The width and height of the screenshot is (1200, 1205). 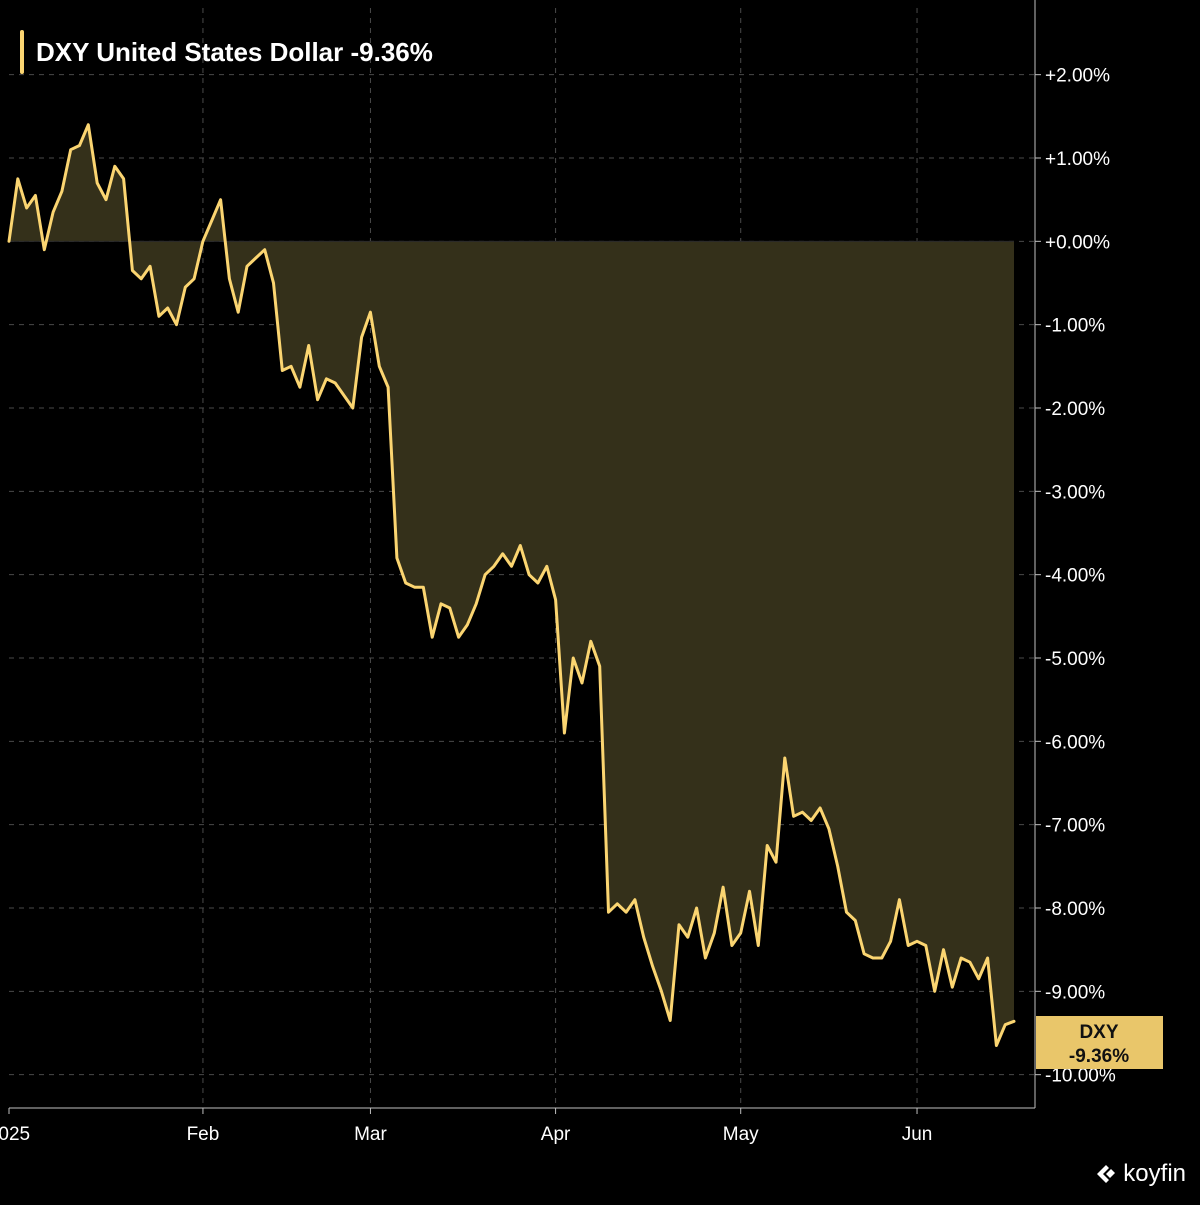 I want to click on y-tick-label: -1.00%, so click(x=1075, y=326).